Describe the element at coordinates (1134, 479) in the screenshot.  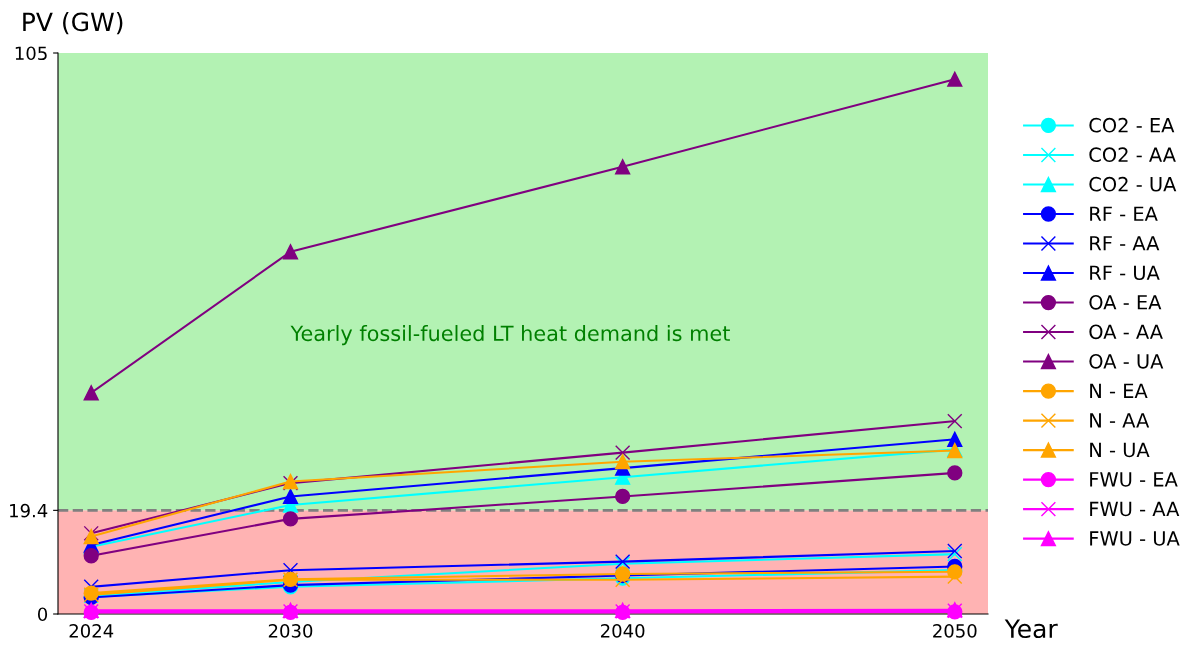
I see `legend-label: FWU - EA` at that location.